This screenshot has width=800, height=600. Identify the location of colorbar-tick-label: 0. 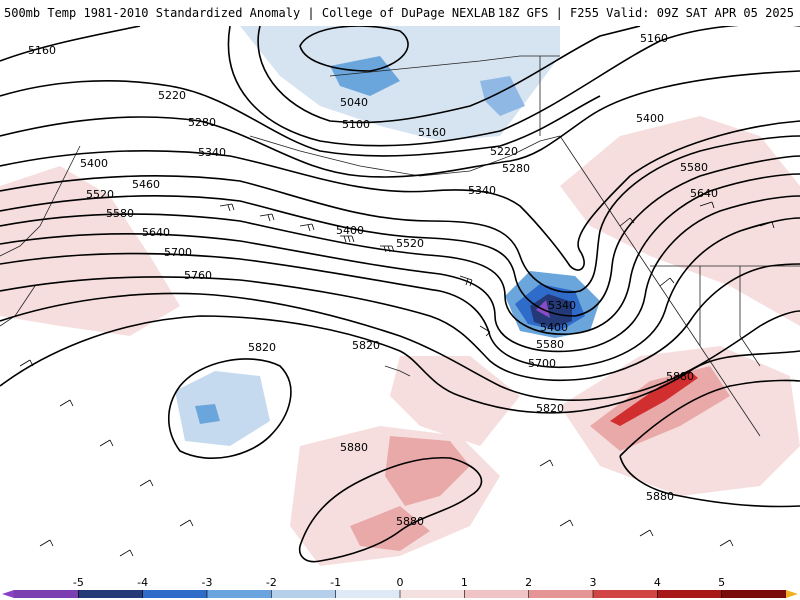
(400, 582).